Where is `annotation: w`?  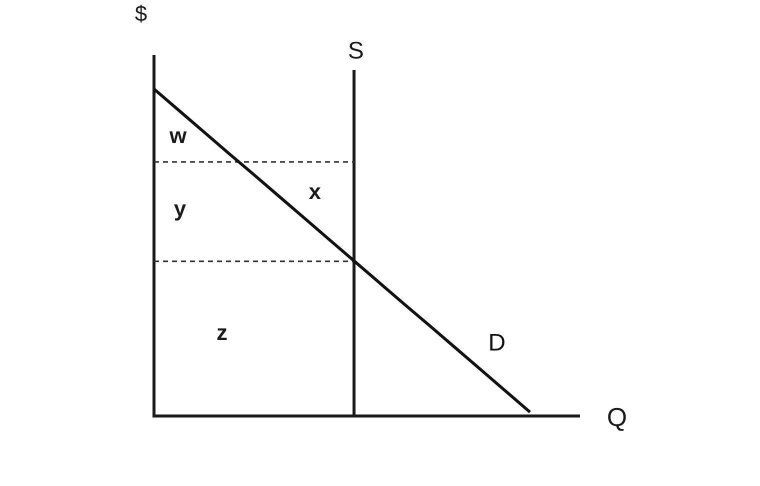
annotation: w is located at coordinates (178, 135).